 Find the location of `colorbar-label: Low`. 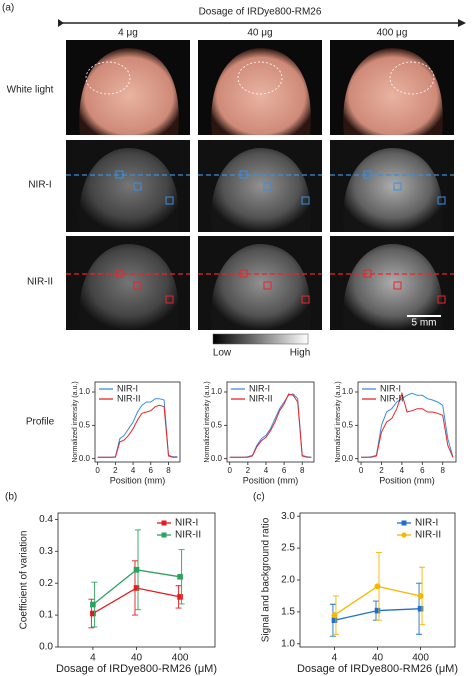

colorbar-label: Low is located at coordinates (222, 353).